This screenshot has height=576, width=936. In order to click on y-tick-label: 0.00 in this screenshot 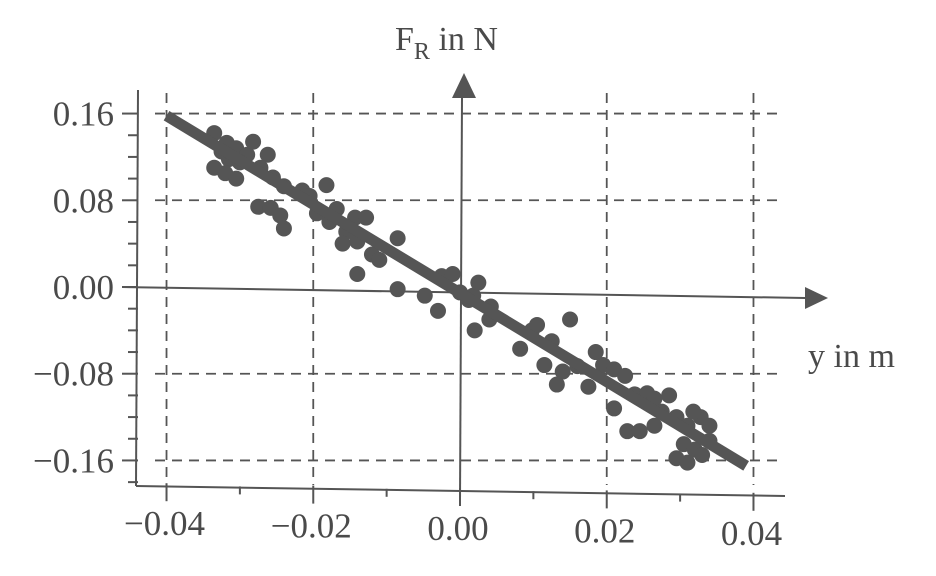, I will do `click(83, 287)`.